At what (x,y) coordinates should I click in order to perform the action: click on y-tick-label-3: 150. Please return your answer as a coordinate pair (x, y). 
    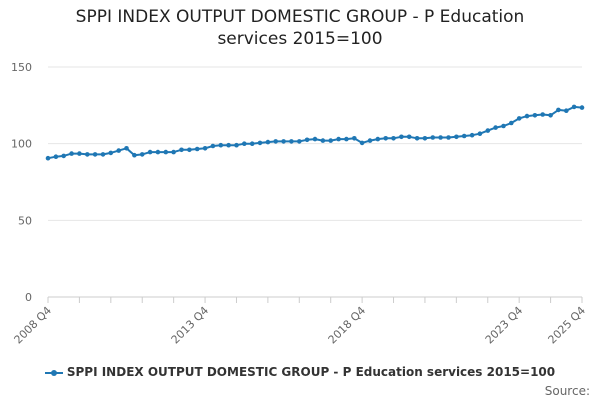
    Looking at the image, I should click on (21, 67).